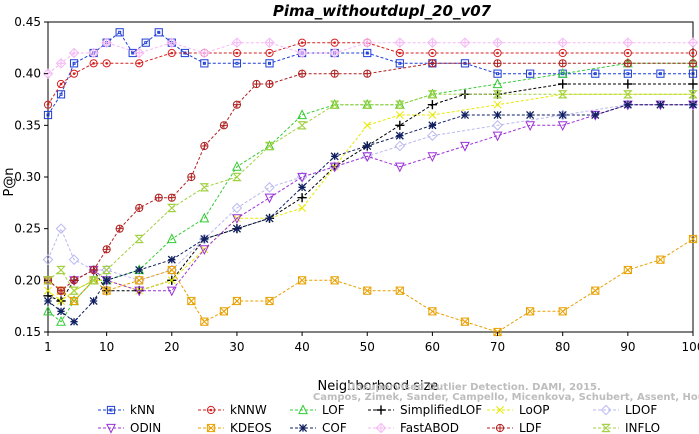 This screenshot has height=434, width=699. What do you see at coordinates (232, 410) in the screenshot?
I see `legend-item-knnw: kNNW` at bounding box center [232, 410].